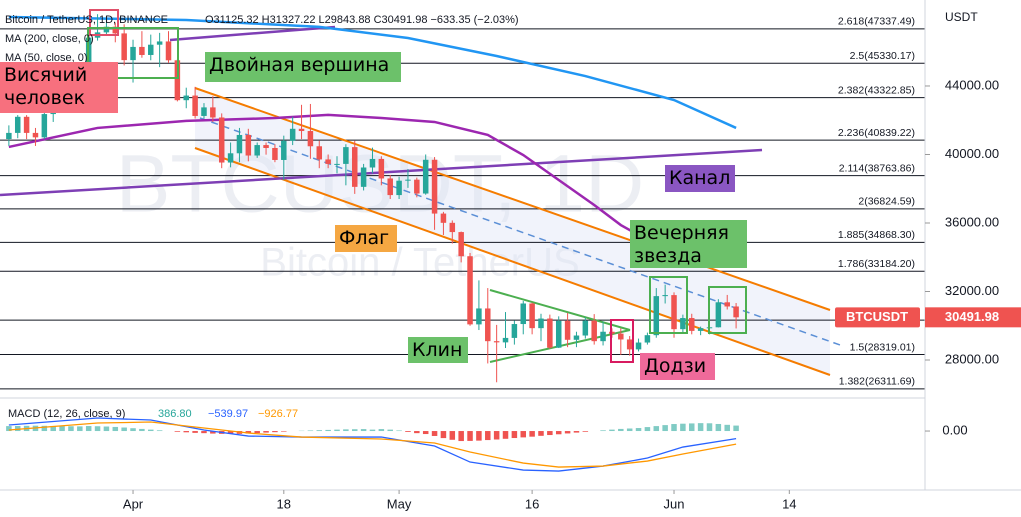  What do you see at coordinates (972, 290) in the screenshot?
I see `y-tick-label: 32000.00` at bounding box center [972, 290].